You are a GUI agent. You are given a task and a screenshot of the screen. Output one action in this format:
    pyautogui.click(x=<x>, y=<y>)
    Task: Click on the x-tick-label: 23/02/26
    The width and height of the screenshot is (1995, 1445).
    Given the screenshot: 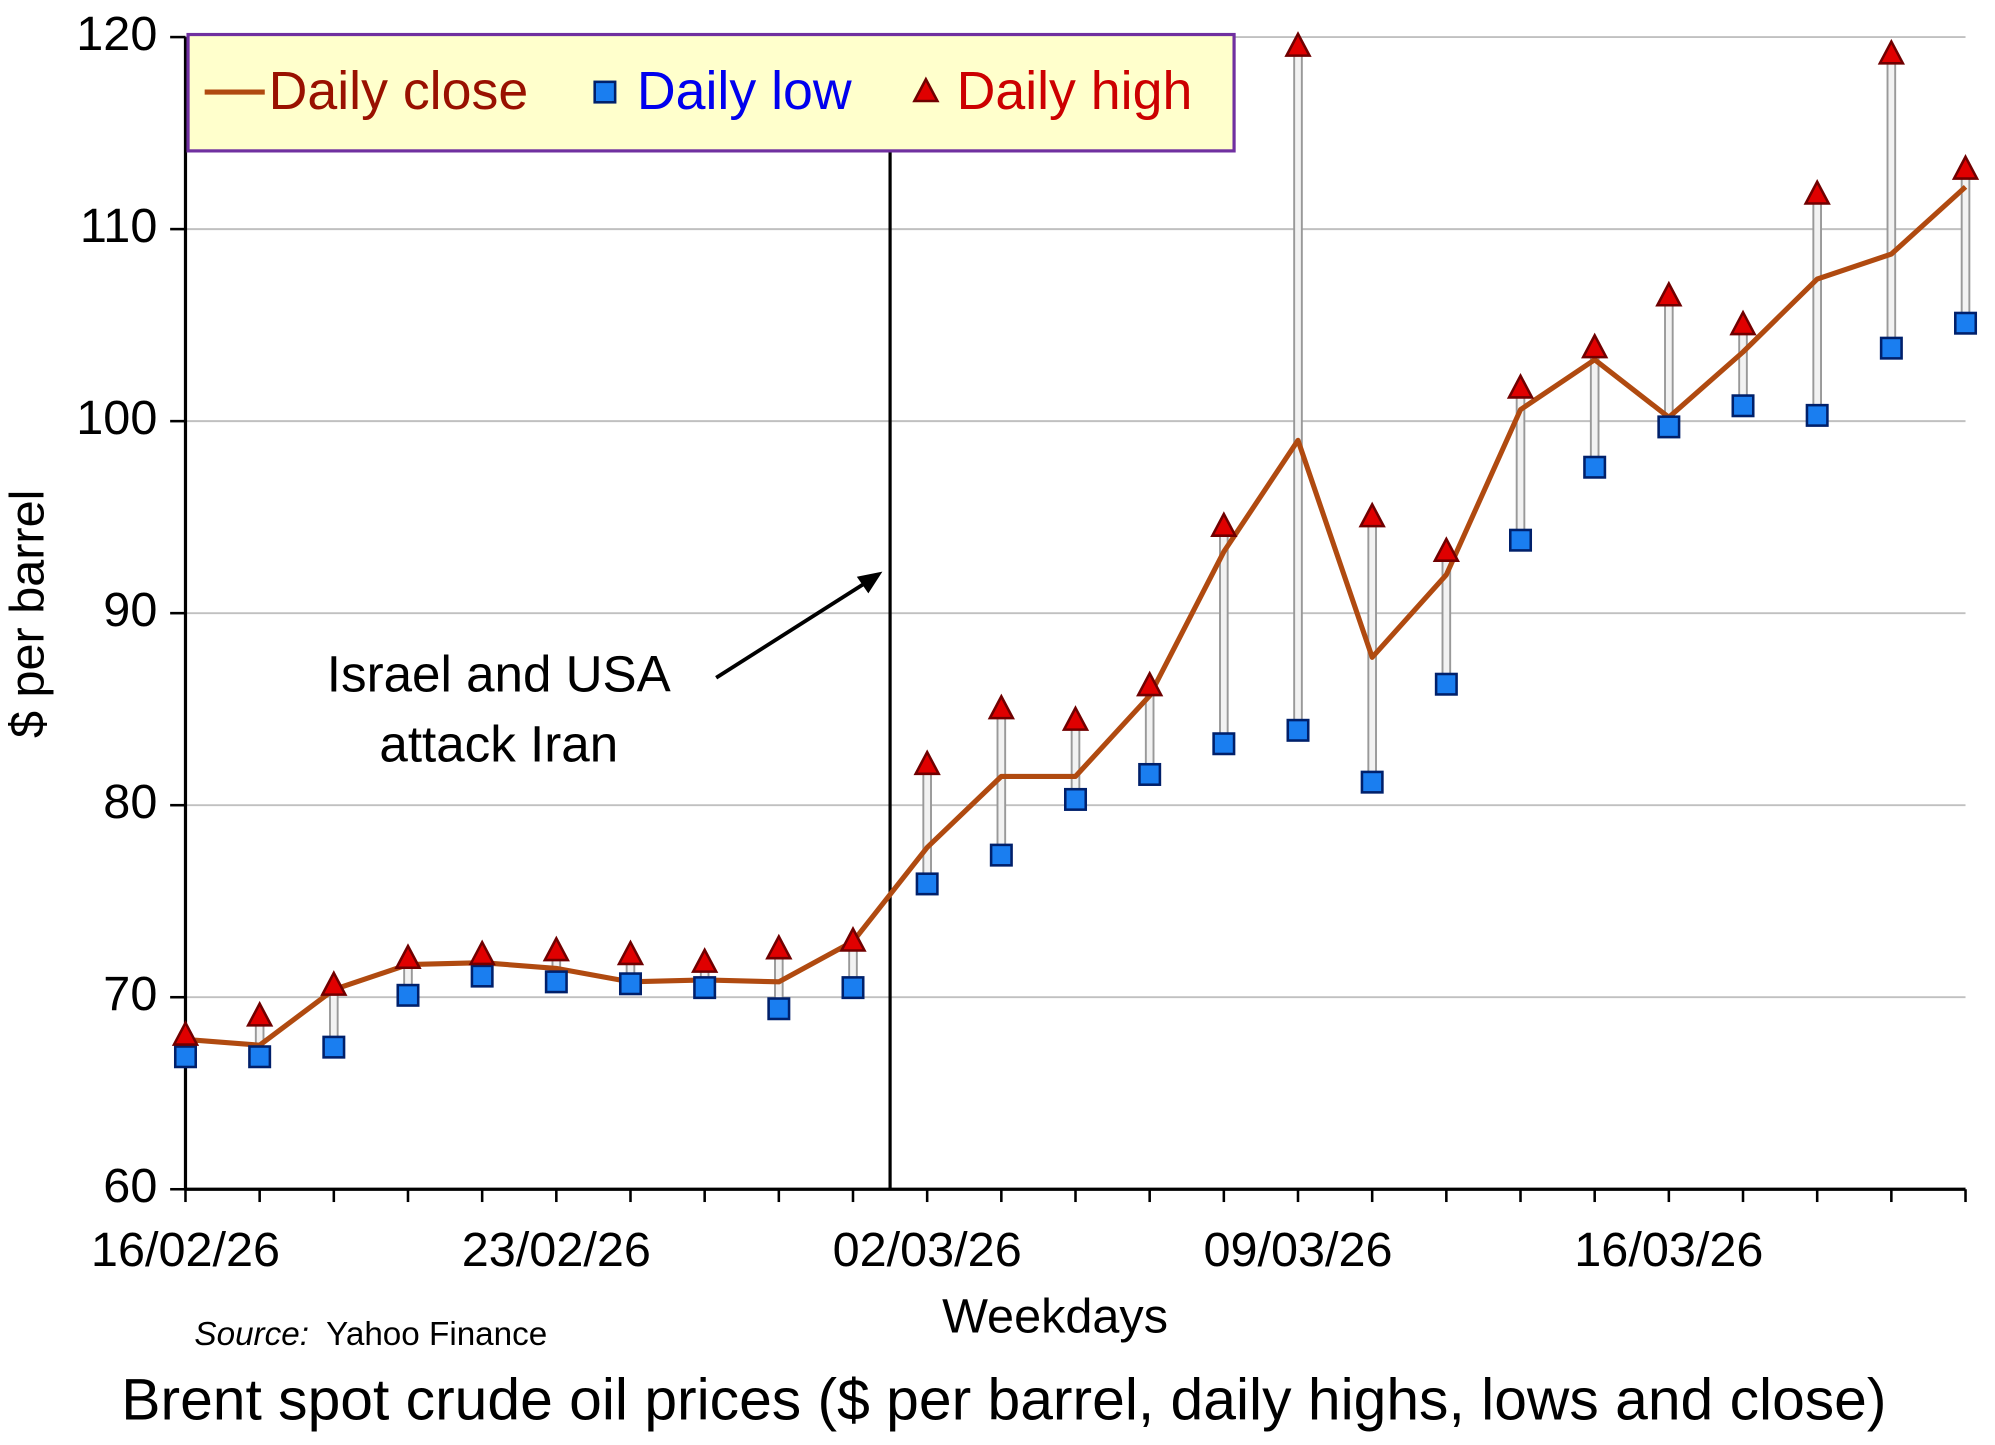 What is the action you would take?
    pyautogui.click(x=556, y=1250)
    